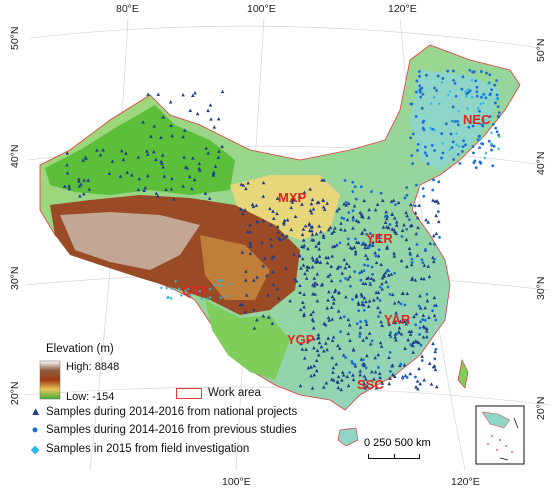 Image resolution: width=554 pixels, height=489 pixels. Describe the element at coordinates (463, 373) in the screenshot. I see `taiwan` at that location.